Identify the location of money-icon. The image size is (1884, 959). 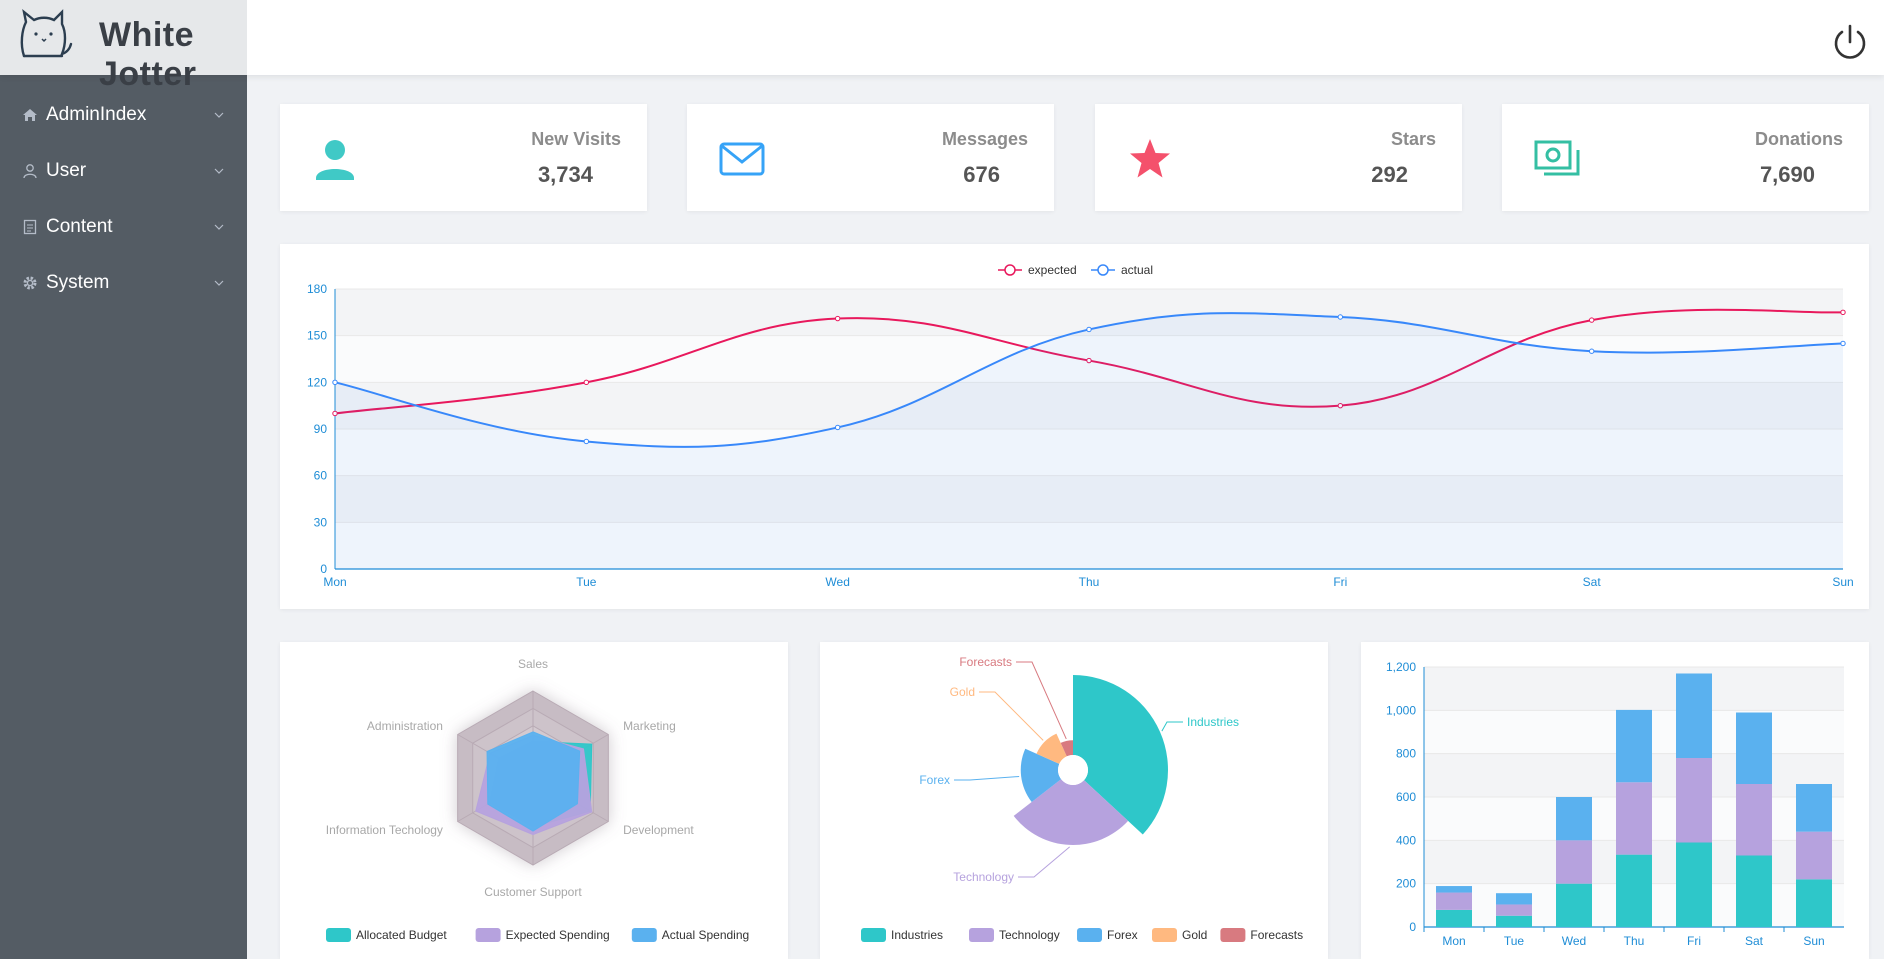
(1557, 158).